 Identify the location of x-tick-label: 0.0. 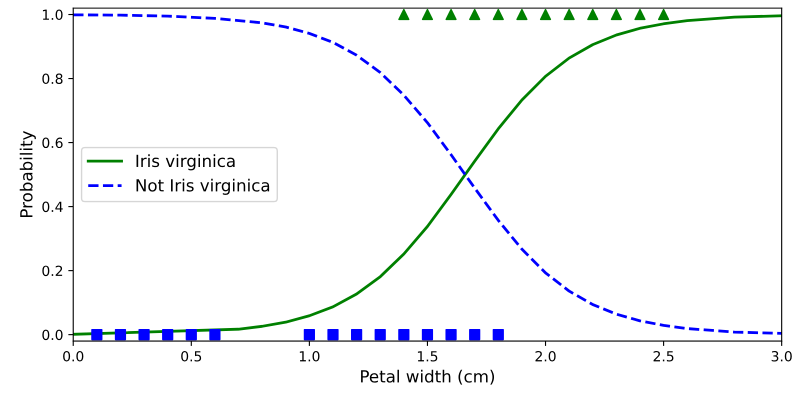
(73, 356).